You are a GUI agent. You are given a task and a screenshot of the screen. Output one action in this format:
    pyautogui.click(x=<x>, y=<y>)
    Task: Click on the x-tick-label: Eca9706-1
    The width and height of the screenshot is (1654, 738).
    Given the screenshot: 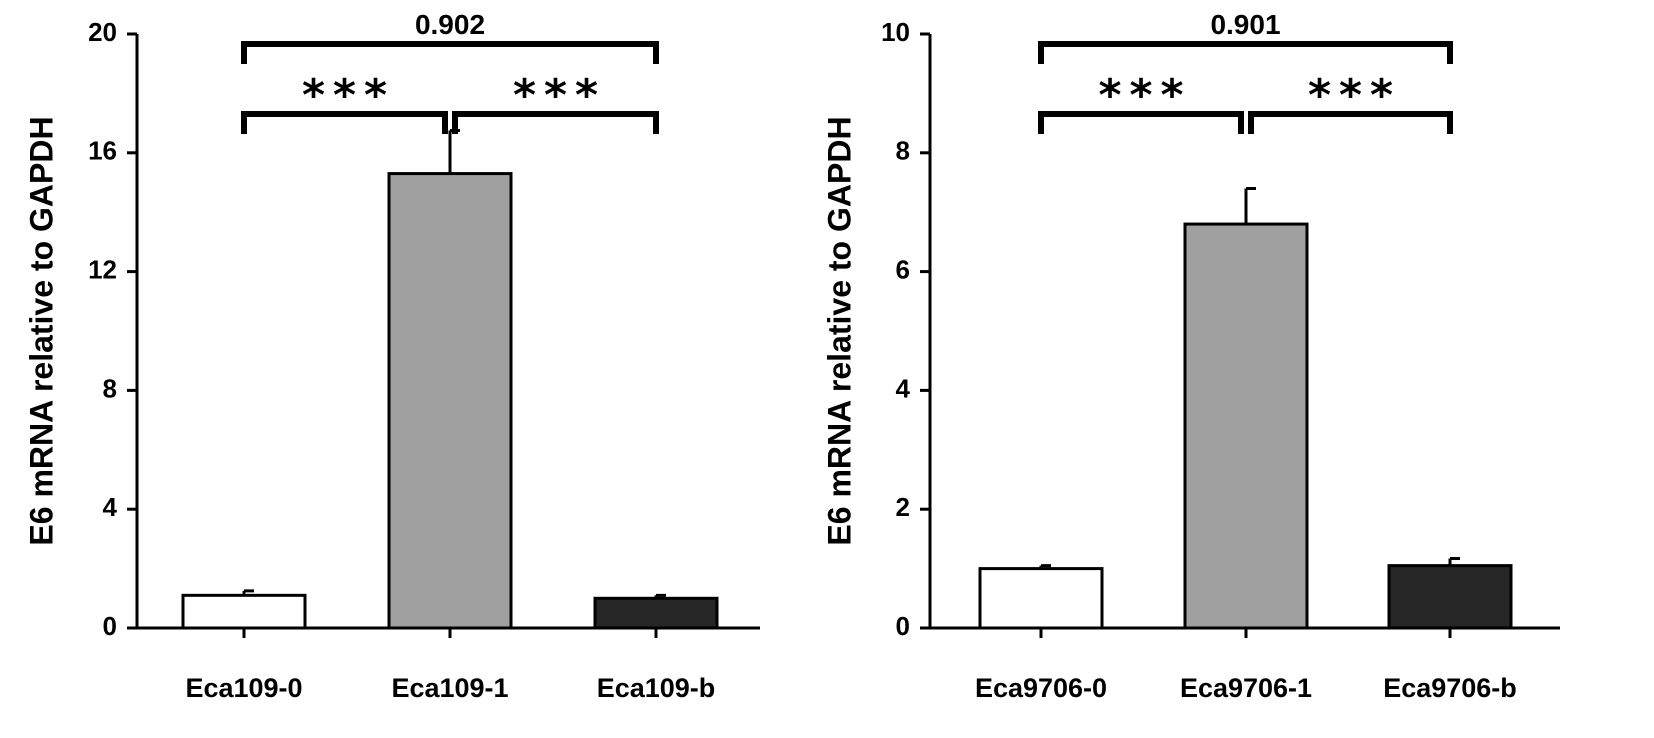 What is the action you would take?
    pyautogui.click(x=1246, y=688)
    